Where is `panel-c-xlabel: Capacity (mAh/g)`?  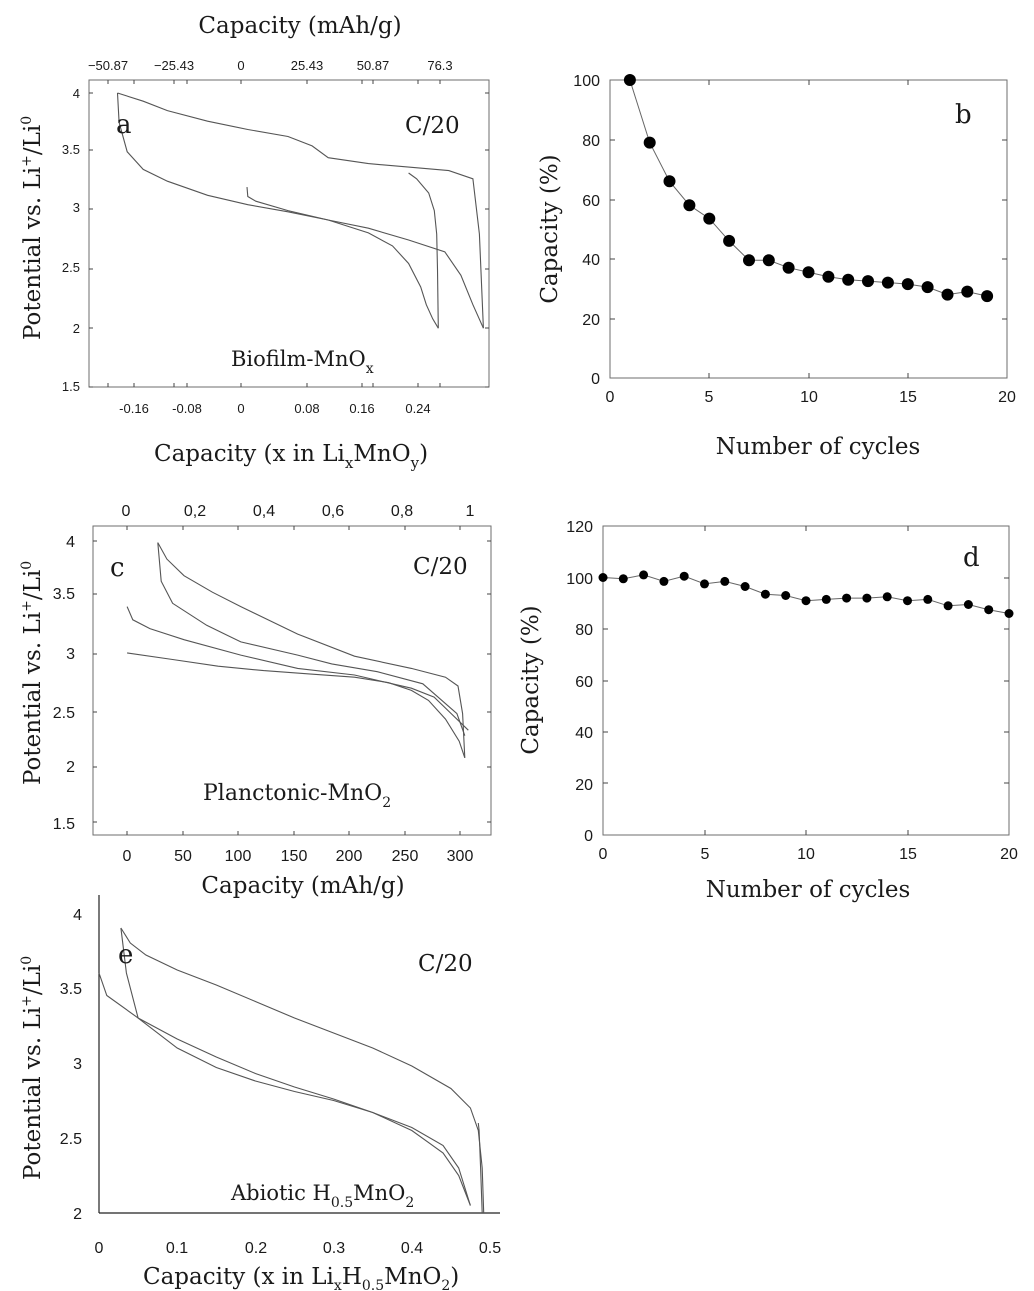
panel-c-xlabel: Capacity (mAh/g) is located at coordinates (302, 886).